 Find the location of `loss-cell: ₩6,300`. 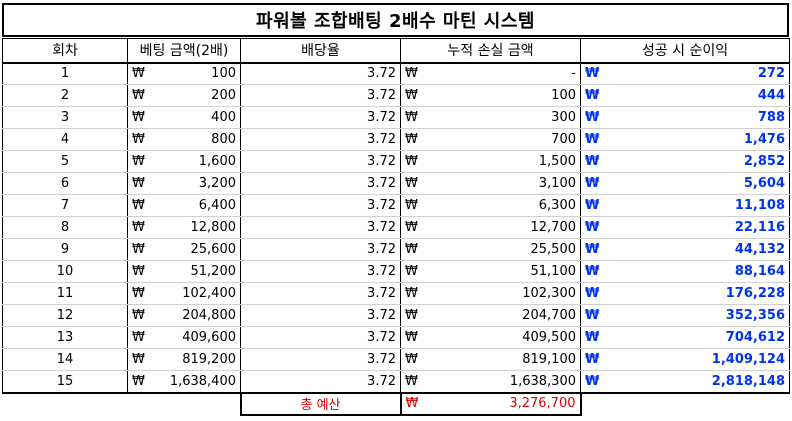

loss-cell: ₩6,300 is located at coordinates (490, 205).